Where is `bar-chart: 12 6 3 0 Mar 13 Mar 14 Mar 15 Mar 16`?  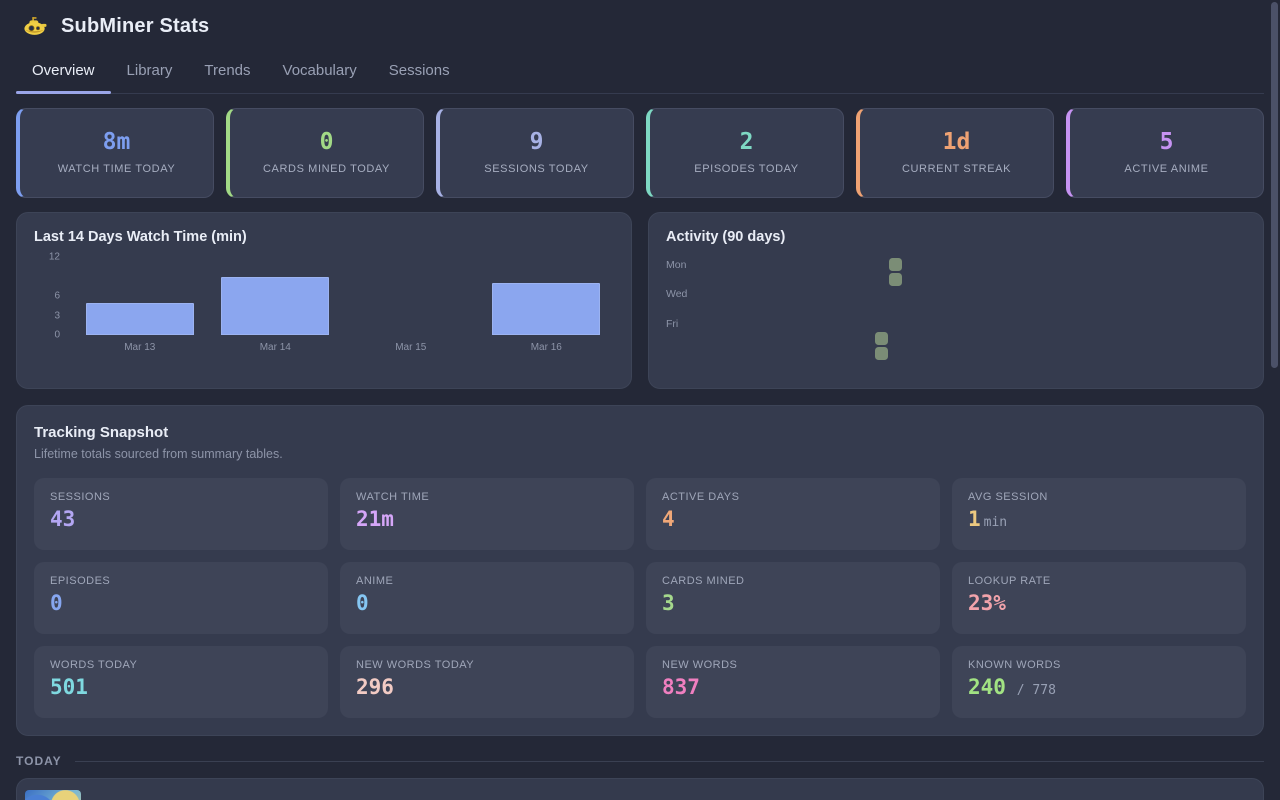 bar-chart: 12 6 3 0 Mar 13 Mar 14 Mar 15 Mar 16 is located at coordinates (324, 302).